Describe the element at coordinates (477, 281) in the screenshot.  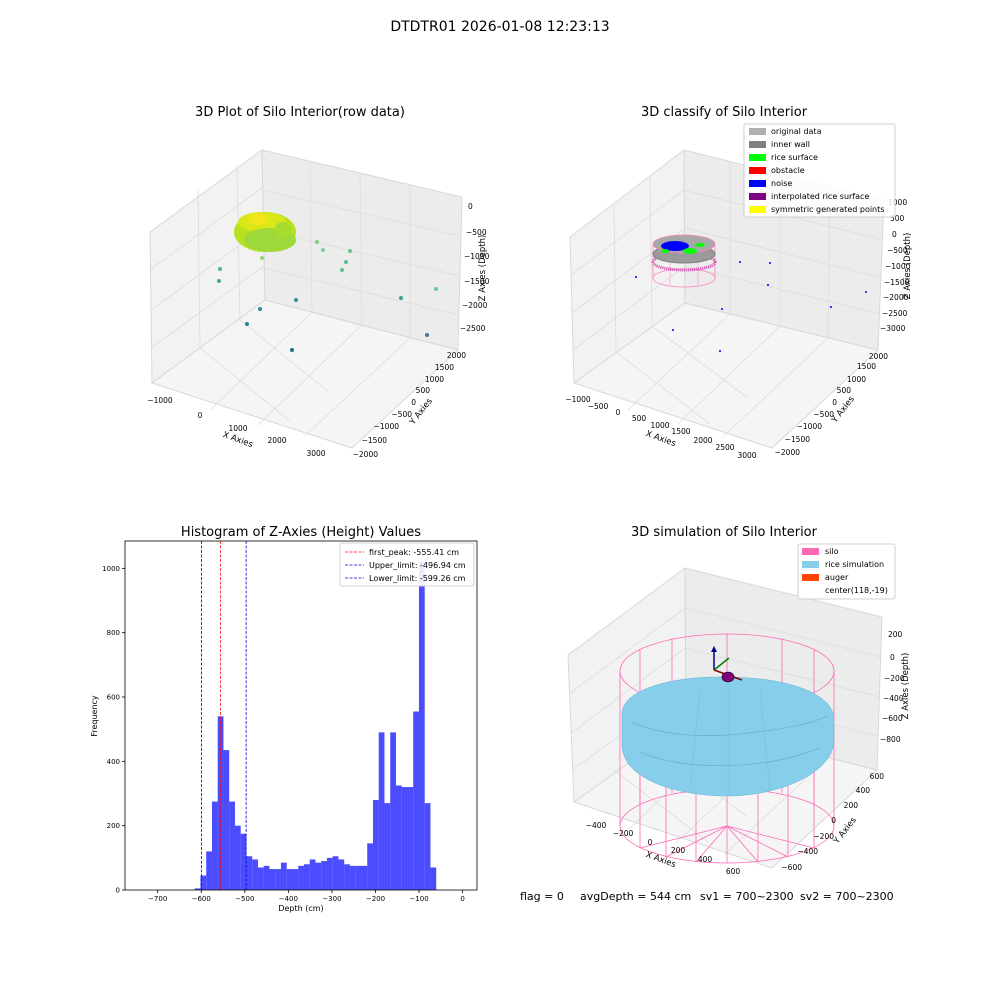
I see `raw-ztick: −1500` at that location.